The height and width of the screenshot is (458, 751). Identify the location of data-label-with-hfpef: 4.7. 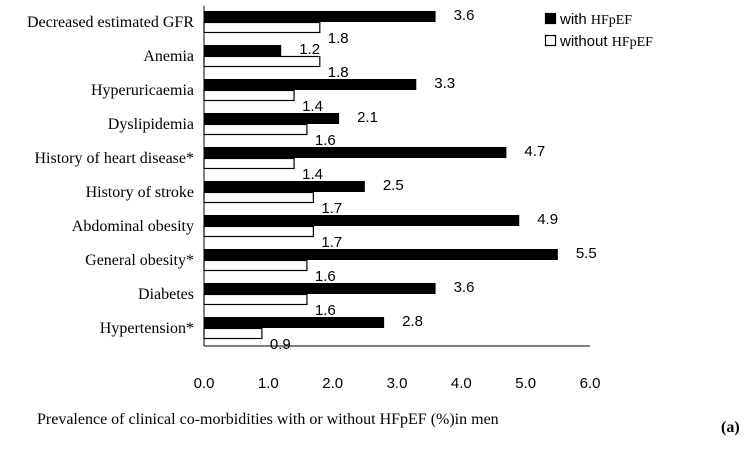
(534, 151).